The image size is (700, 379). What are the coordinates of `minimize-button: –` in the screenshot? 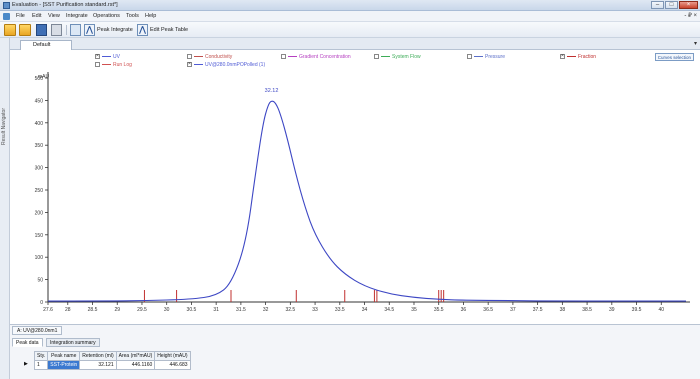 It's located at (657, 5).